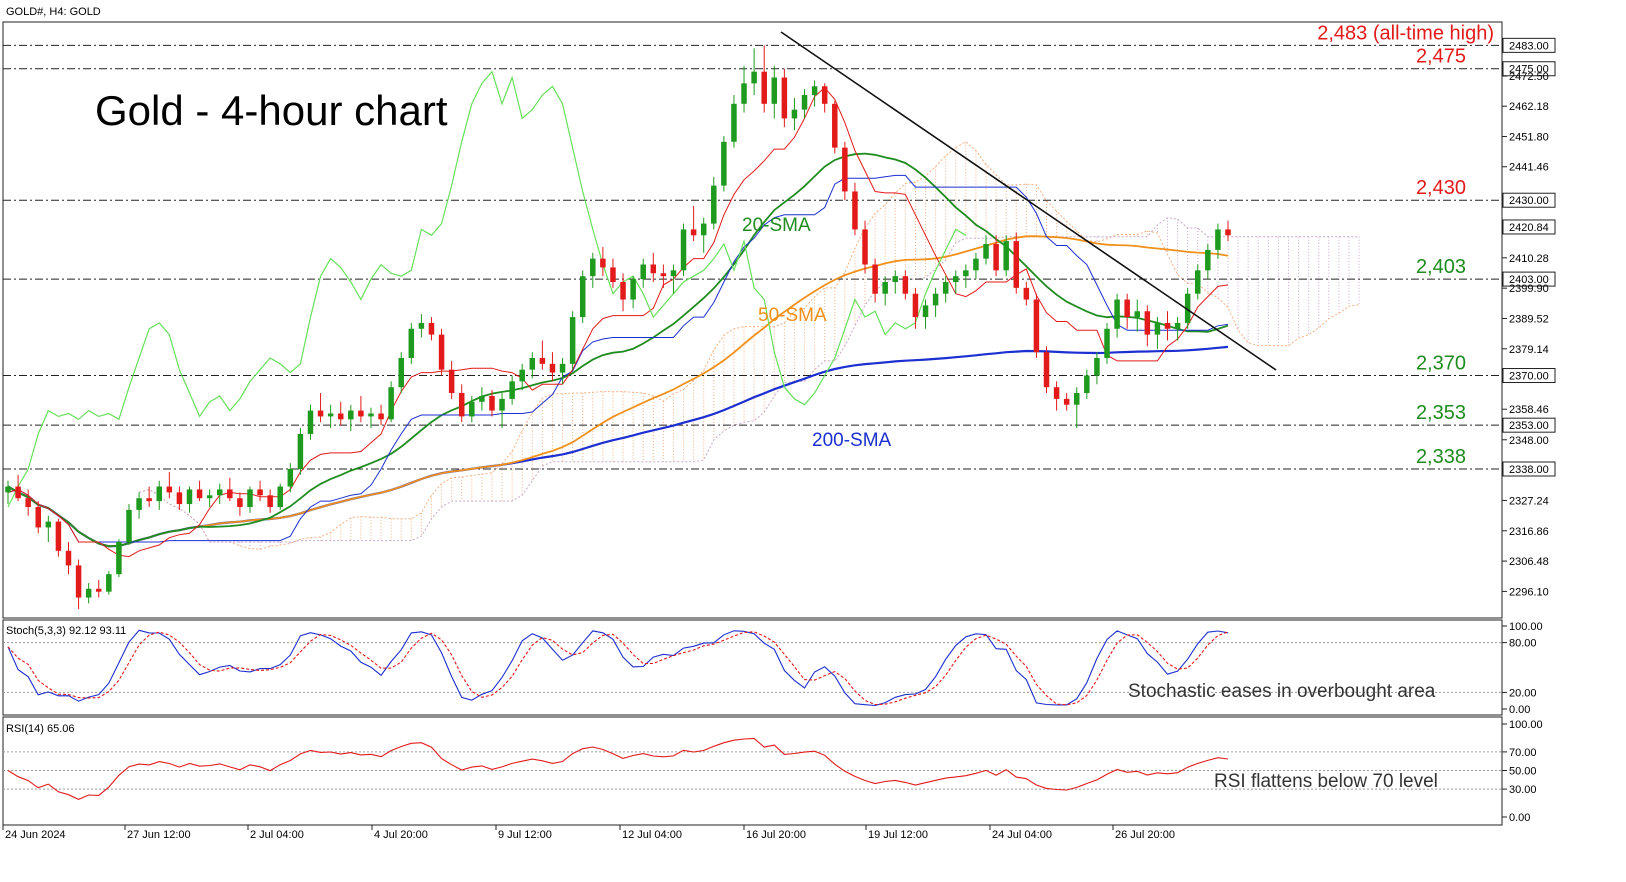  I want to click on price-tick-label: 2338.00, so click(1529, 470).